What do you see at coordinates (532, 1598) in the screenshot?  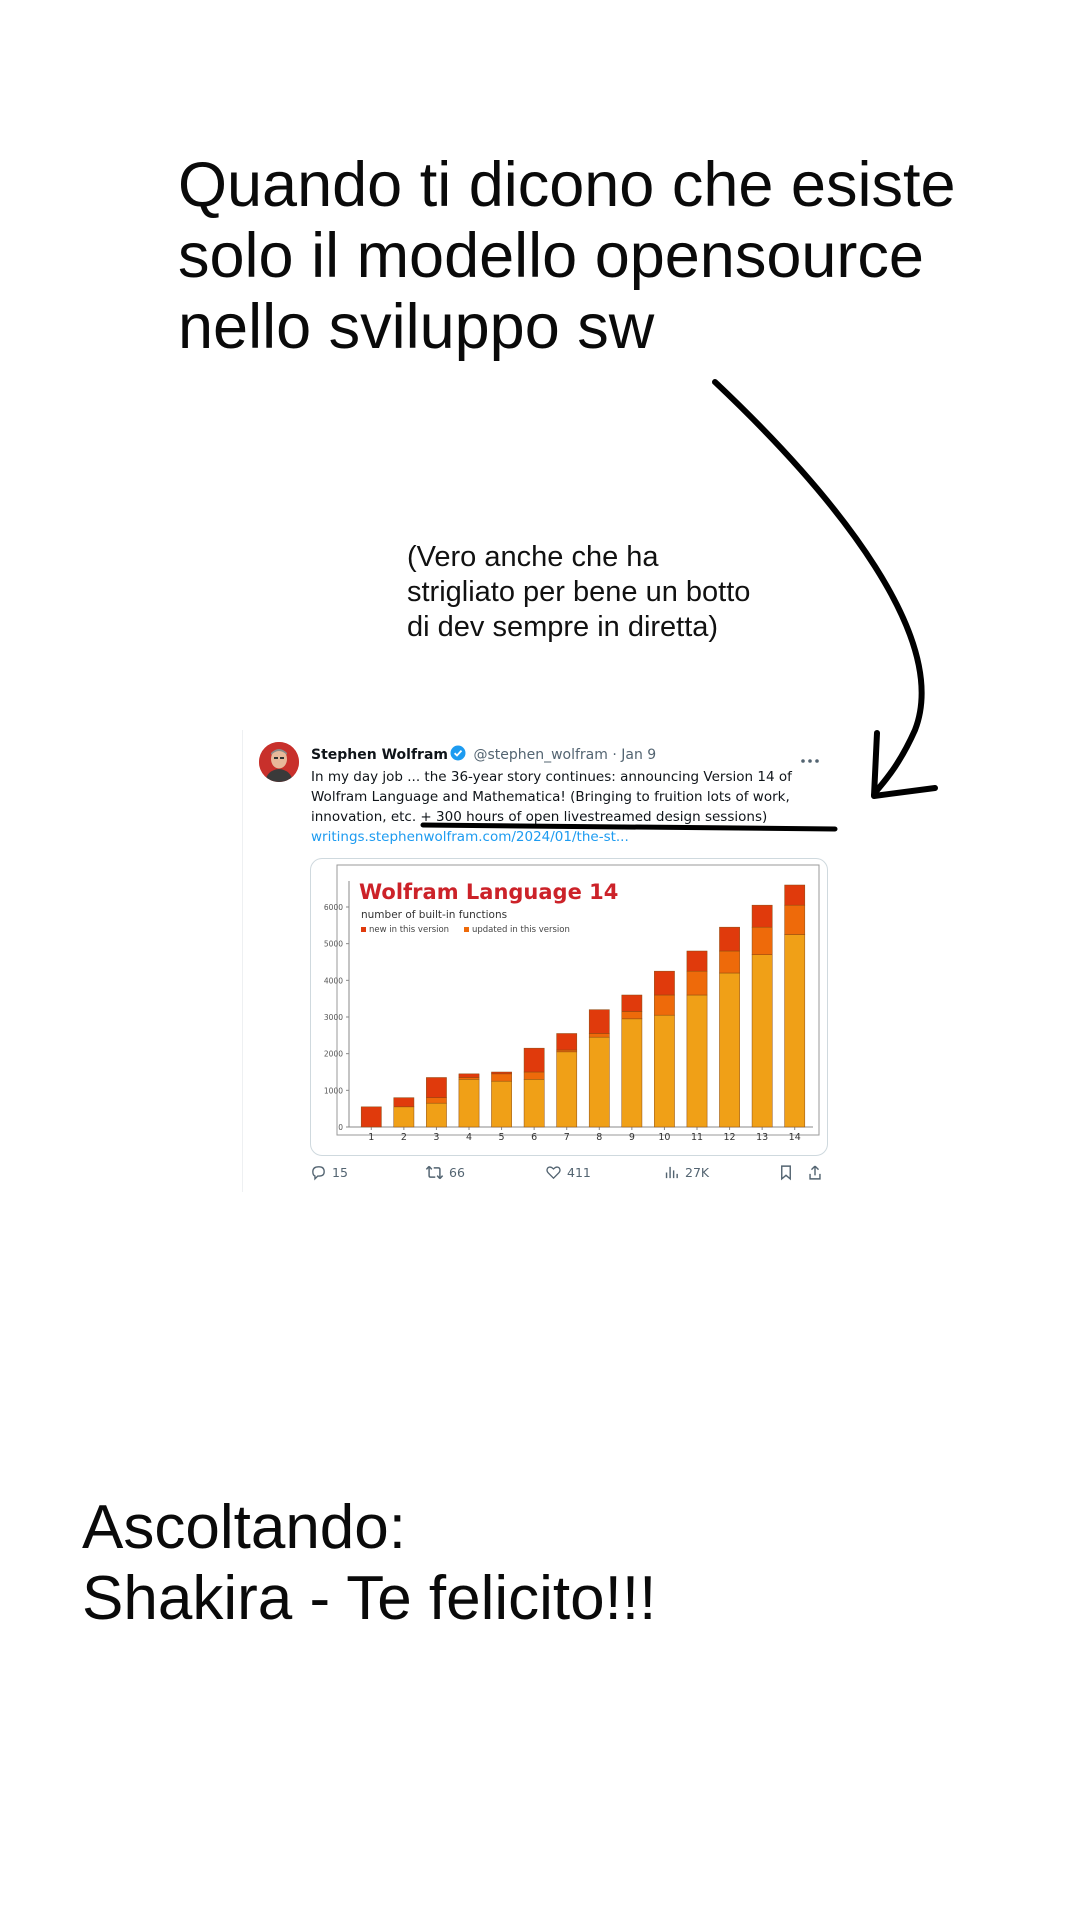 I see `listening-song: Shakira - Te felicito!!!` at bounding box center [532, 1598].